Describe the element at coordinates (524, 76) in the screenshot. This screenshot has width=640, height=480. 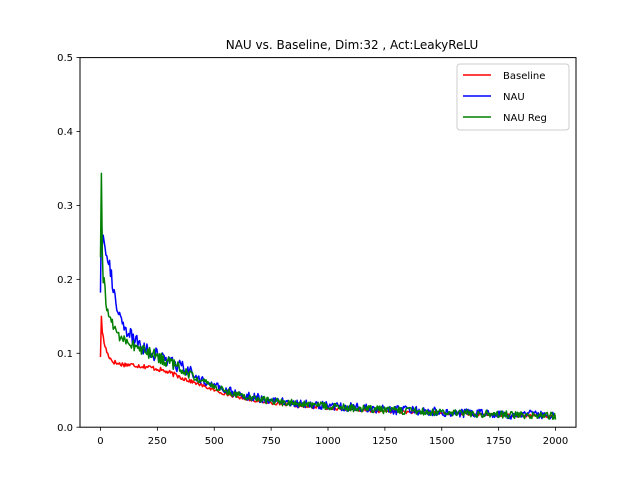
I see `legend-label: Baseline` at that location.